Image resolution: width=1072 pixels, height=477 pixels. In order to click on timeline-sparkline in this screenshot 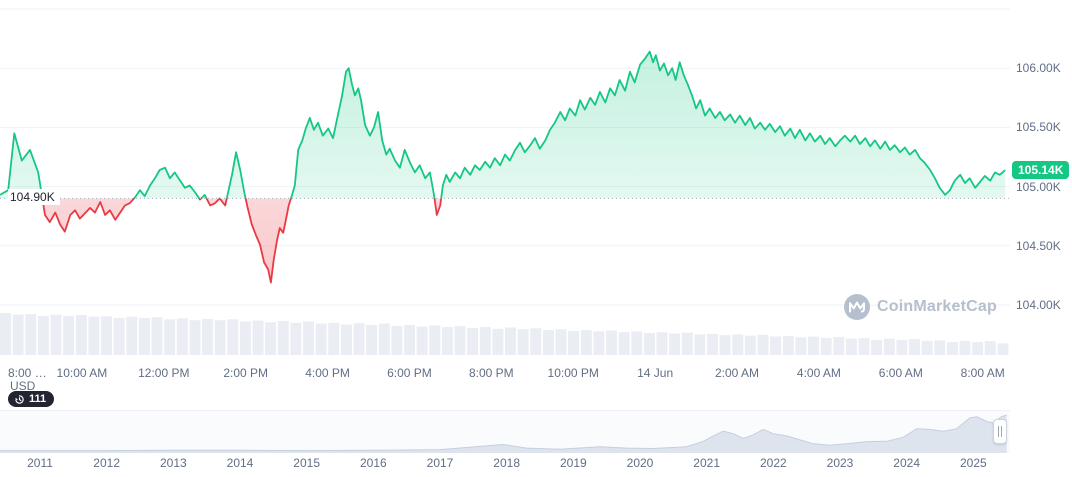, I will do `click(503, 433)`.